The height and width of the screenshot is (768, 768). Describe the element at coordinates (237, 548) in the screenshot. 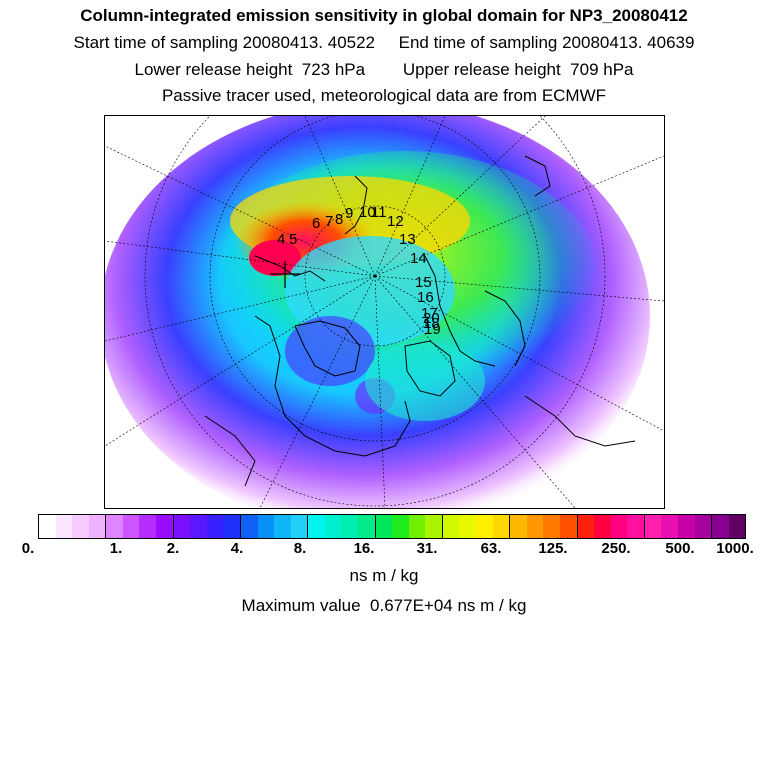

I see `colorbar-tick-label: 4.` at that location.